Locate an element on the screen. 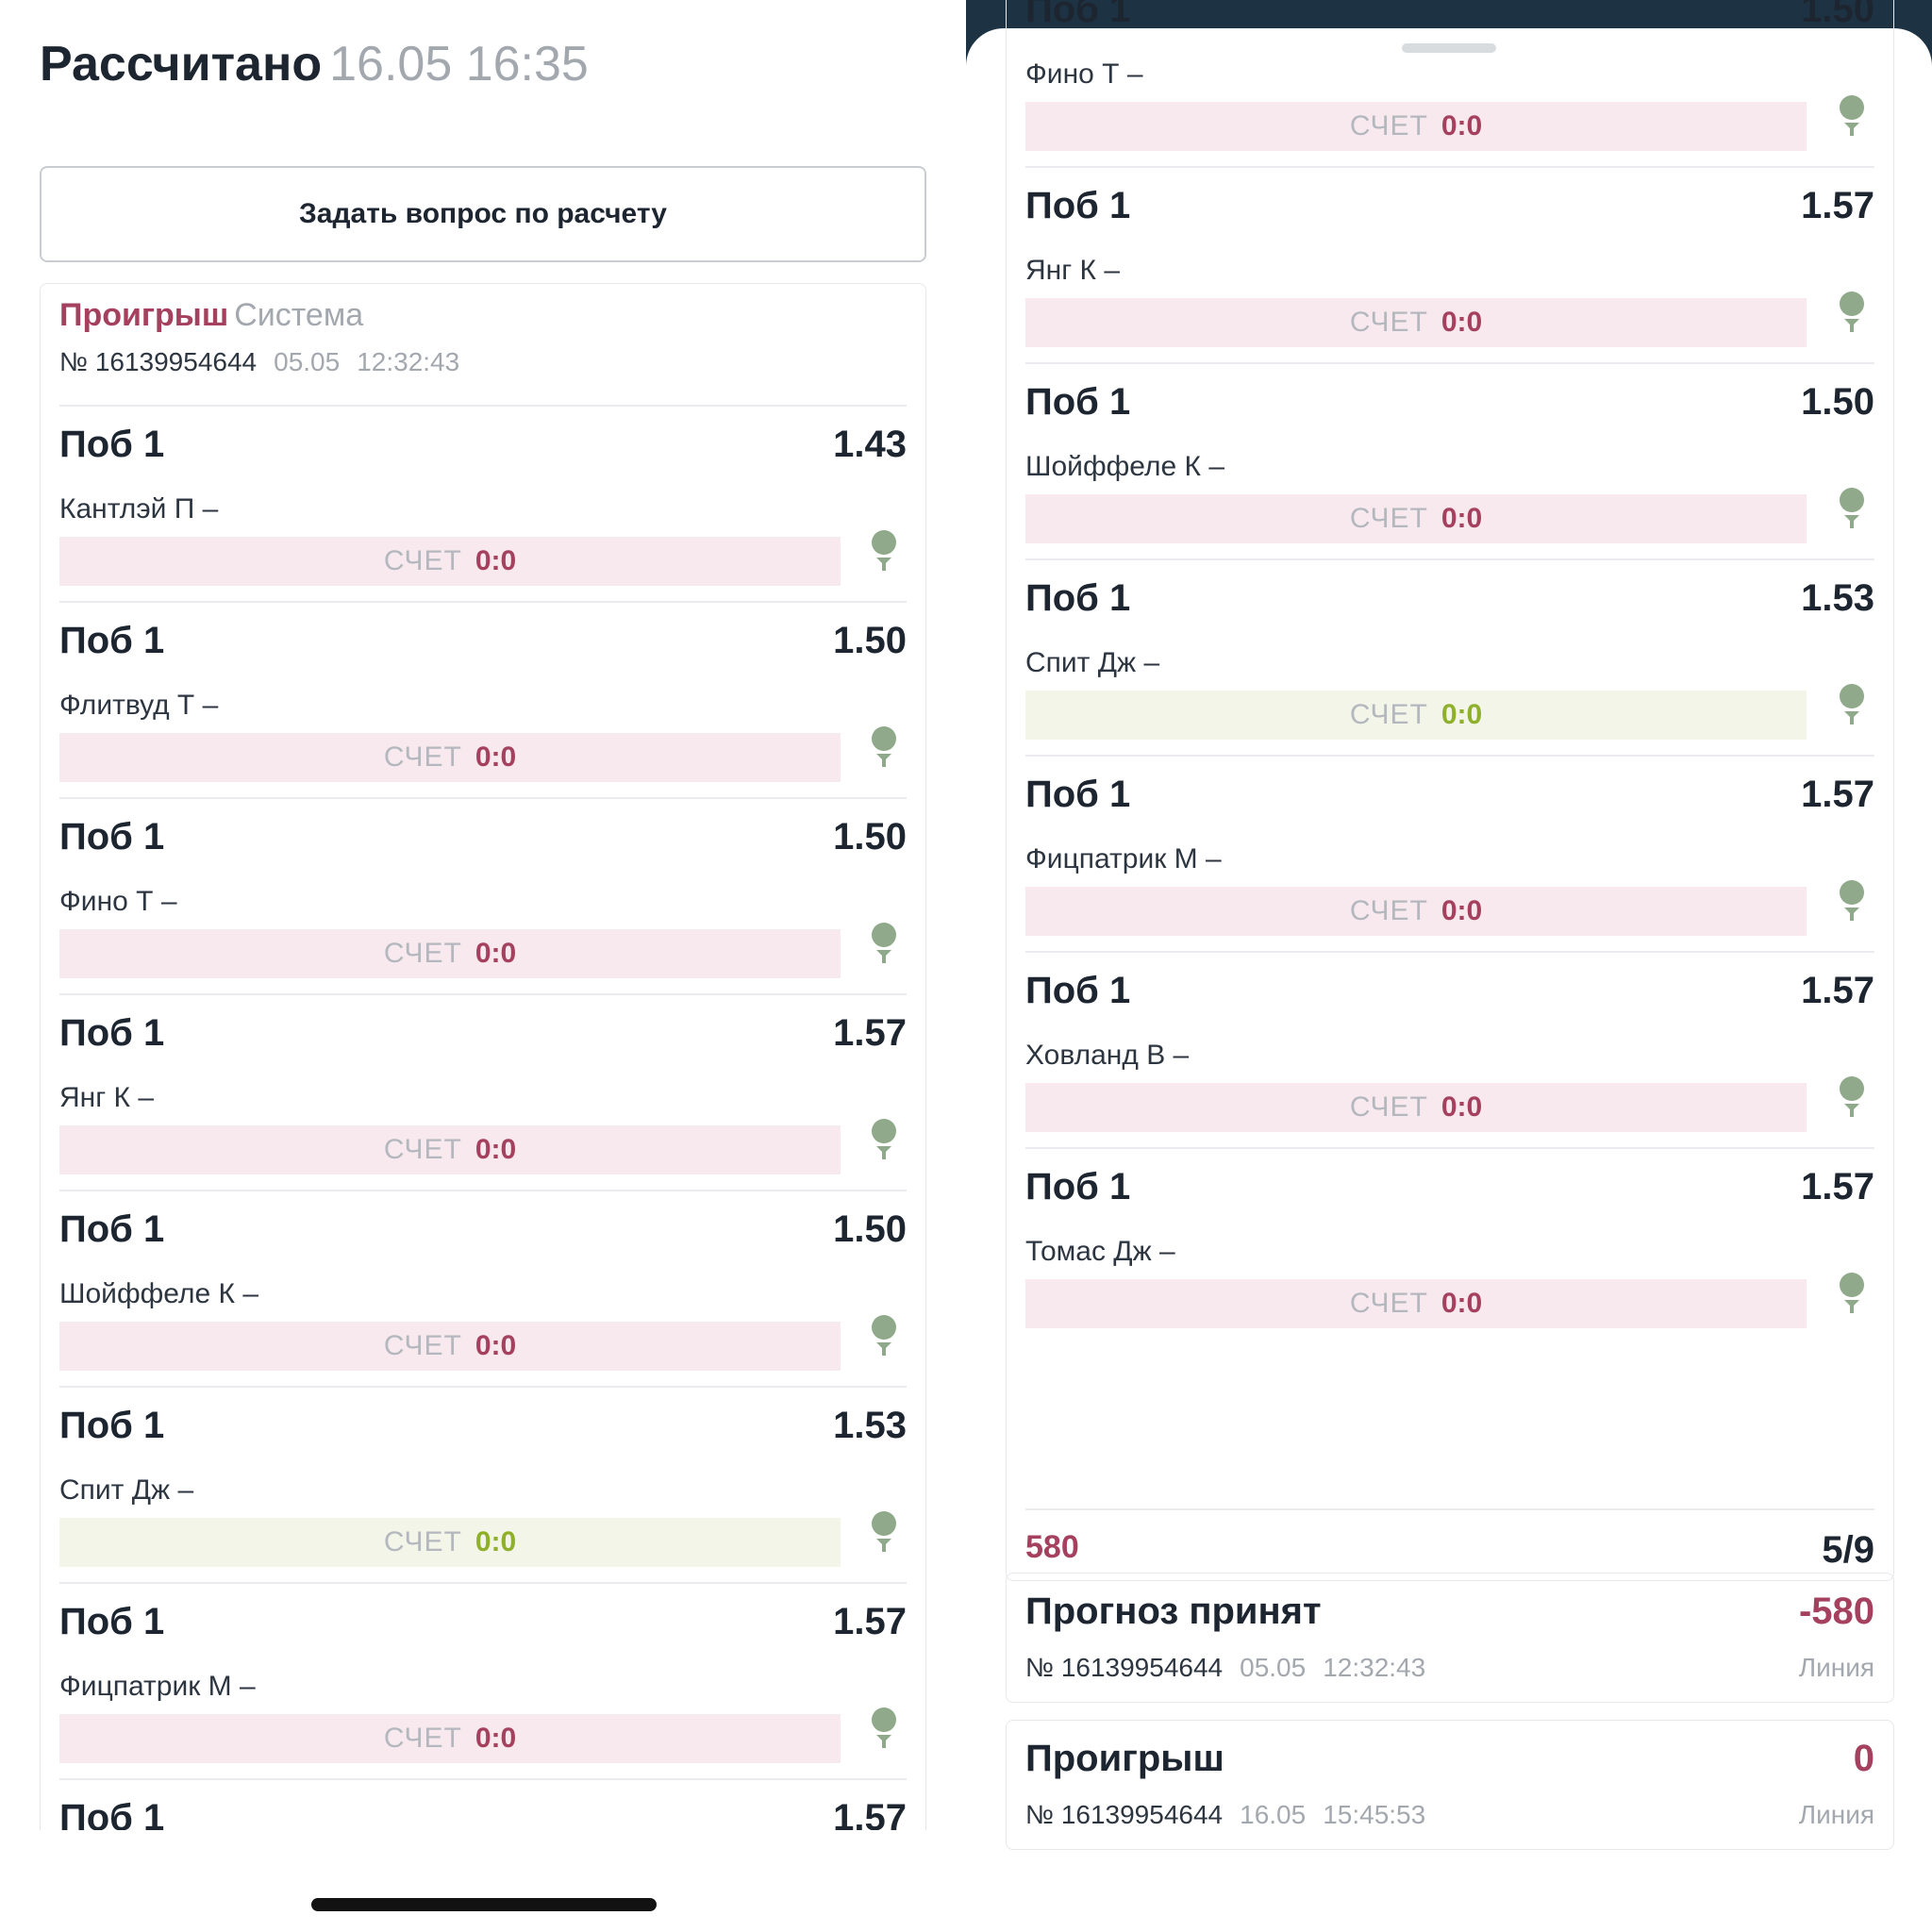 The image size is (1932, 1932). coupon-meta: № 16139954644 05.05 12:32:43 is located at coordinates (483, 362).